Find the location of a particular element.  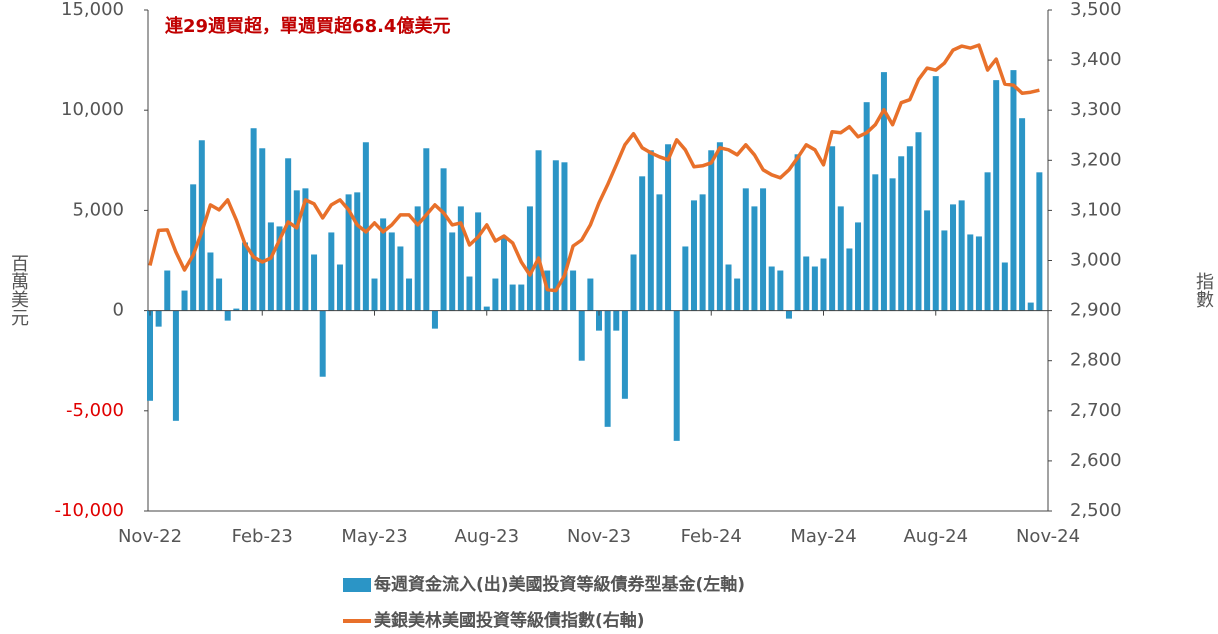

x-tick-label: Aug-24 is located at coordinates (935, 536).